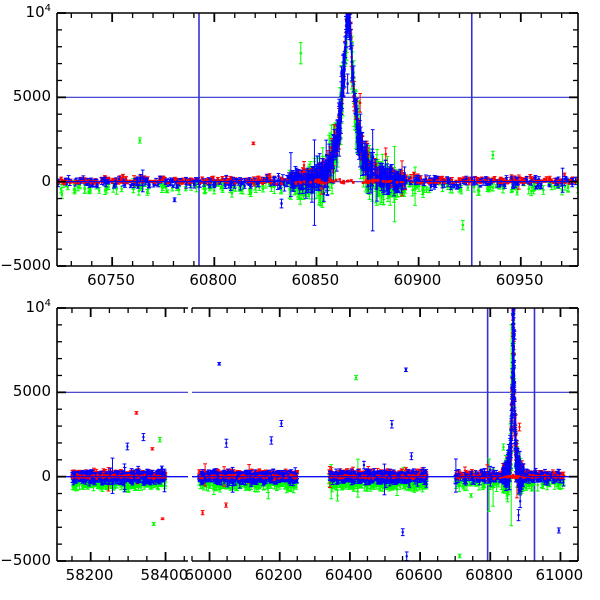 The image size is (600, 600). I want to click on bottom-panel-xtick-label: 60800, so click(532, 575).